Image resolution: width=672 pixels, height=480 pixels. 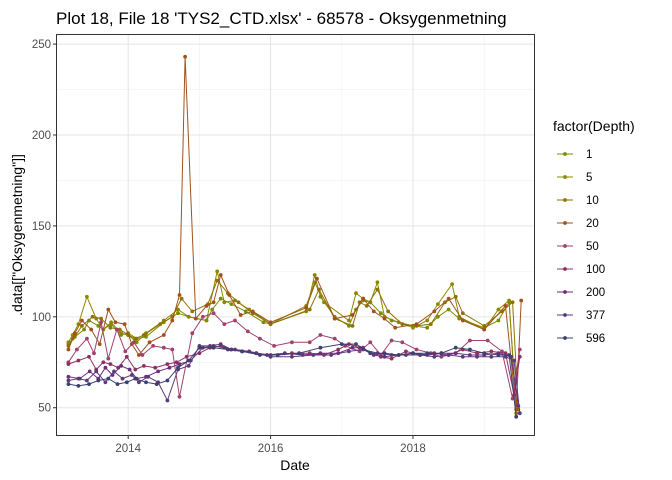 I want to click on legend-item-1: 1, so click(x=574, y=155).